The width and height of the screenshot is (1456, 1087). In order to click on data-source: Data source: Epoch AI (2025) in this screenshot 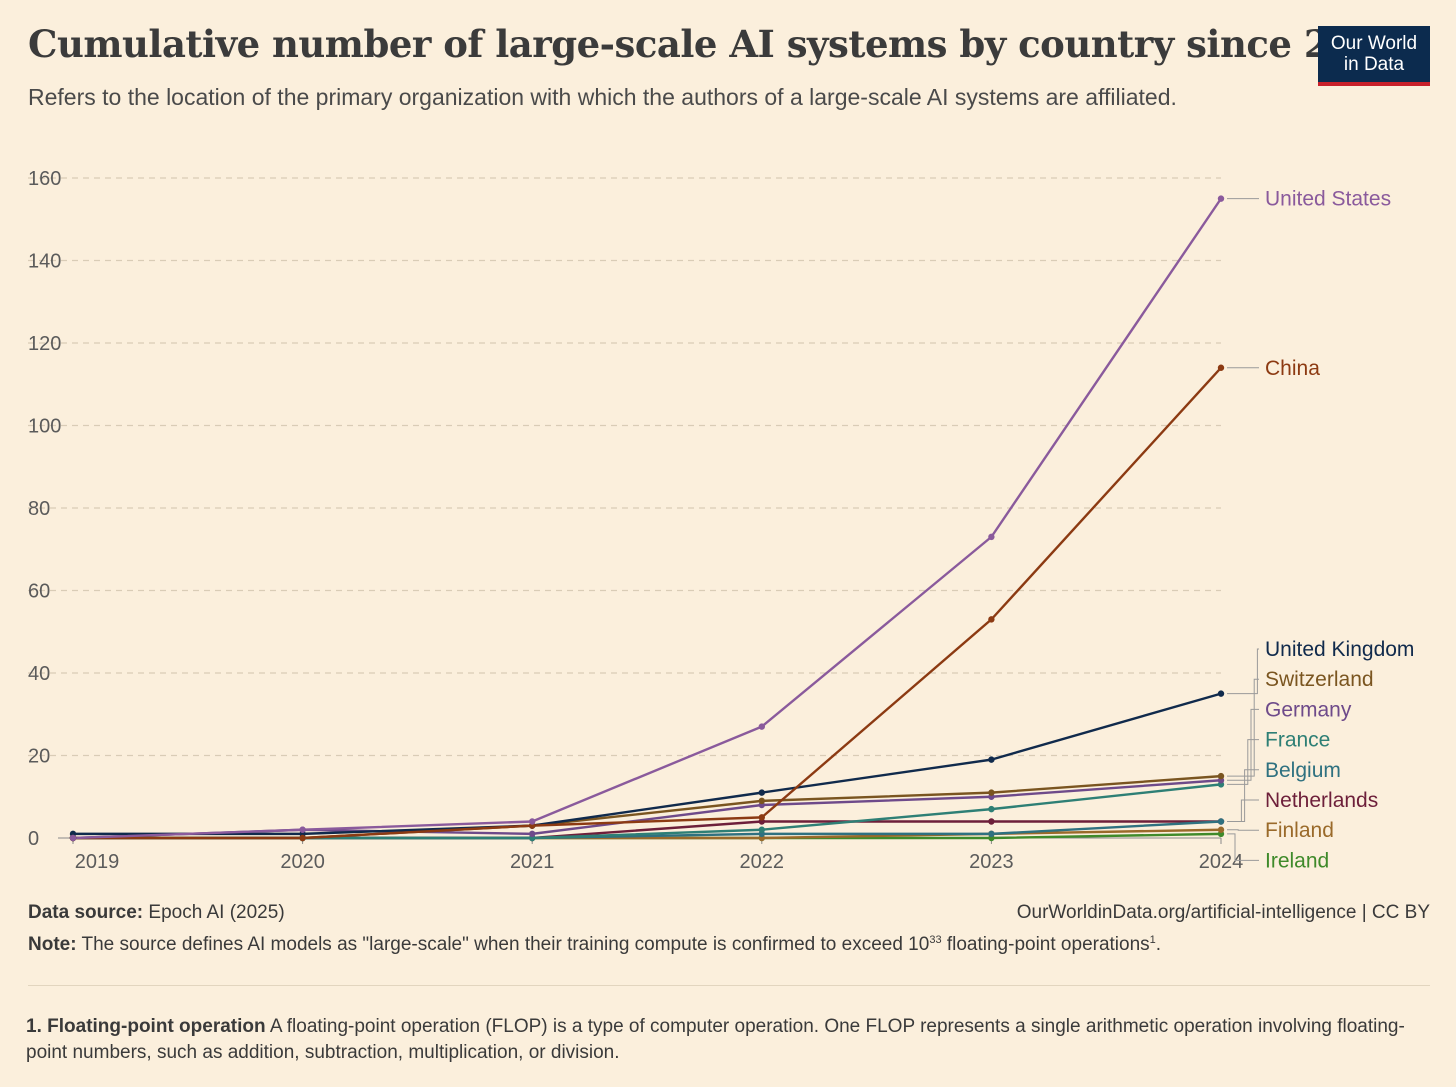, I will do `click(156, 913)`.